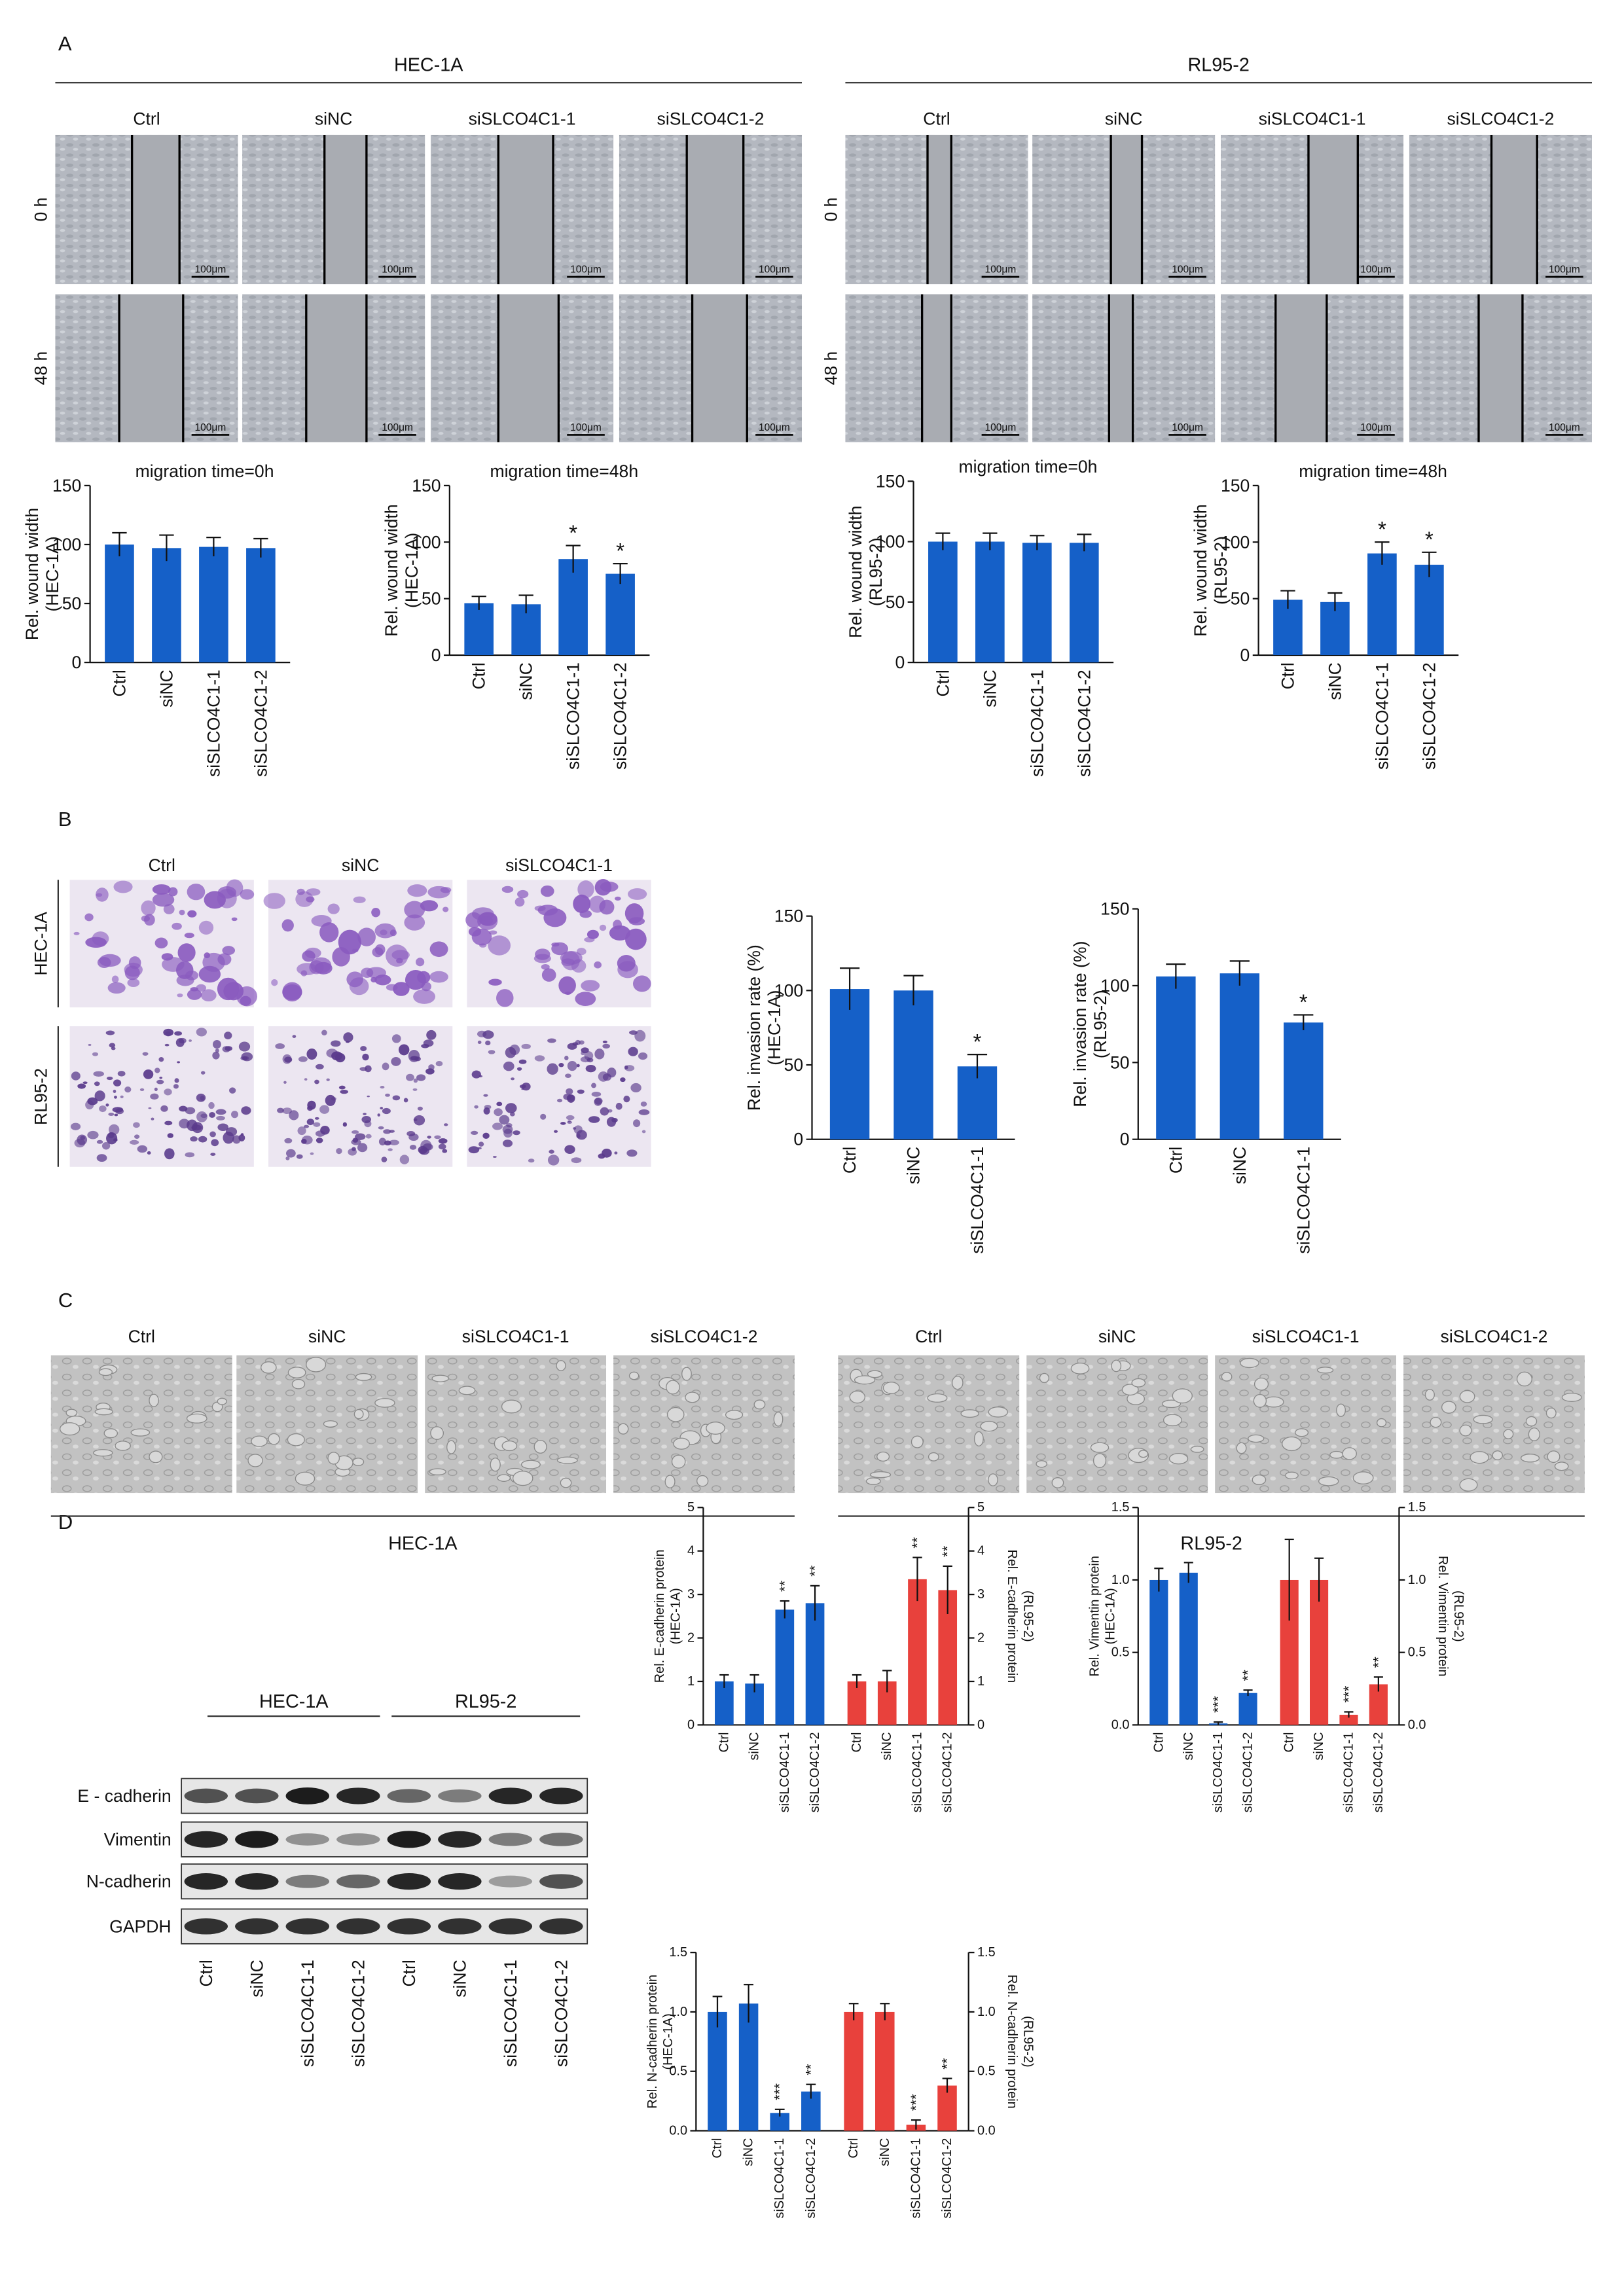 The height and width of the screenshot is (2296, 1624). What do you see at coordinates (1417, 1580) in the screenshot?
I see `y2-tick-label: 1.0` at bounding box center [1417, 1580].